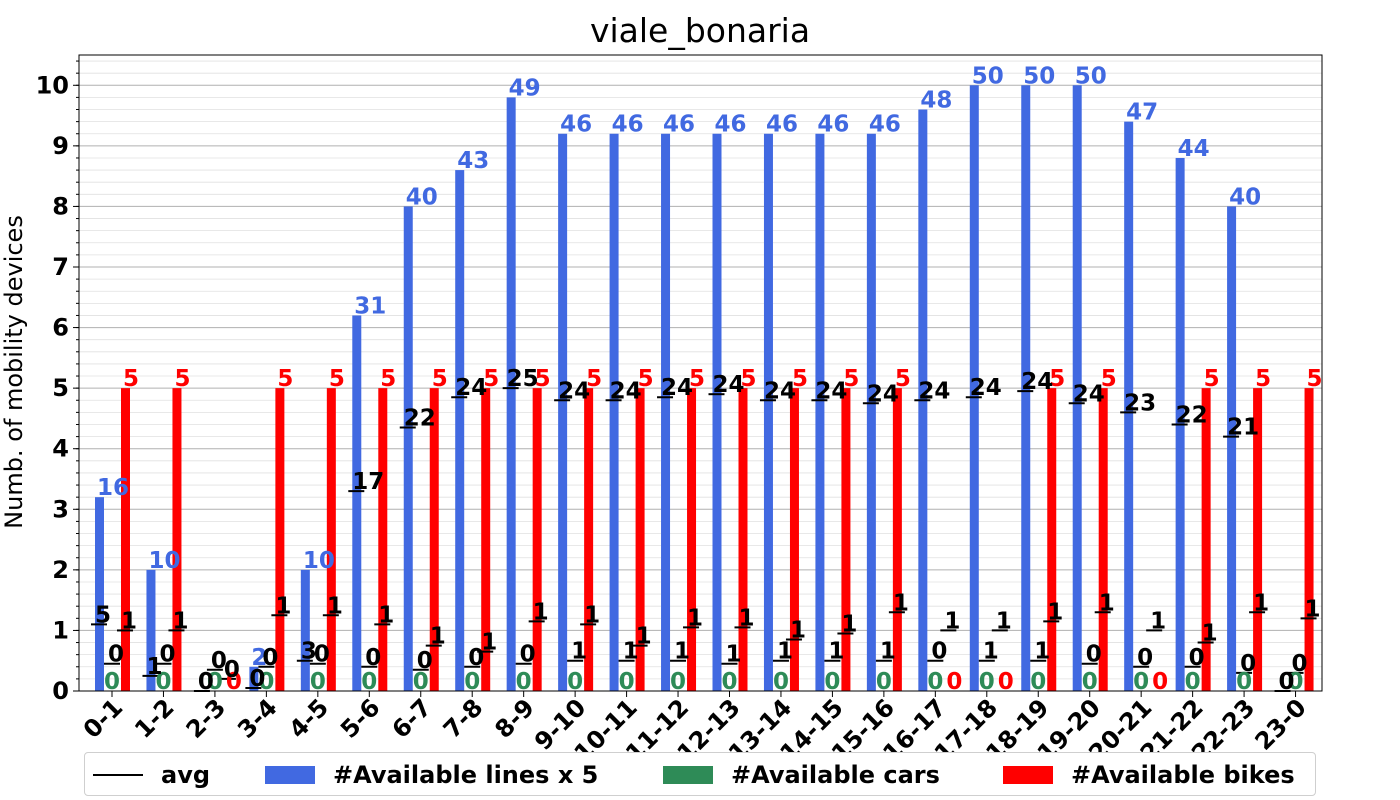 The image size is (1400, 800). What do you see at coordinates (290, 775) in the screenshot?
I see `legend-lines-swatch` at bounding box center [290, 775].